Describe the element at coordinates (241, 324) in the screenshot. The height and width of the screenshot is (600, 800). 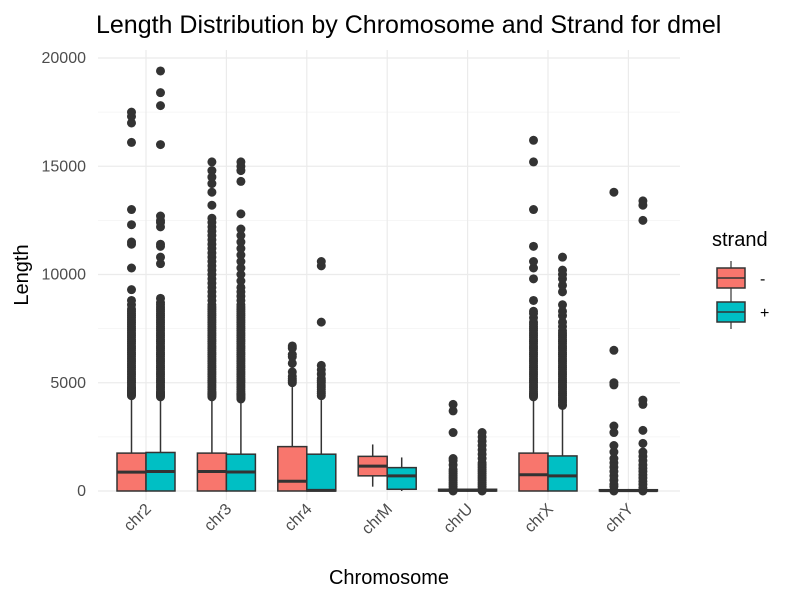
I see `box-chr3-plus` at that location.